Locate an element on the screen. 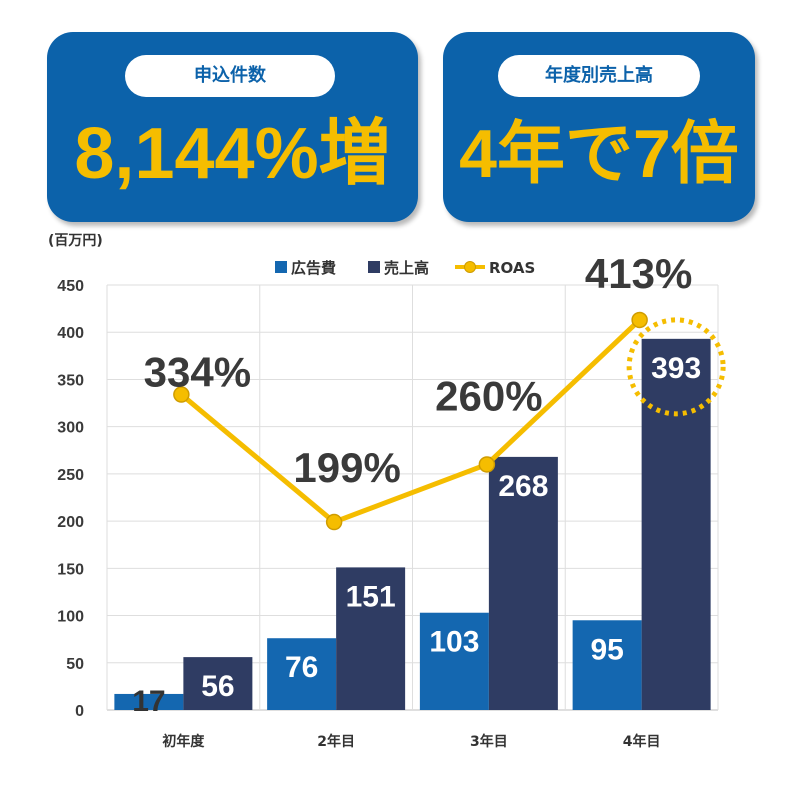 The height and width of the screenshot is (800, 800). sales-bar-label: 393 is located at coordinates (676, 368).